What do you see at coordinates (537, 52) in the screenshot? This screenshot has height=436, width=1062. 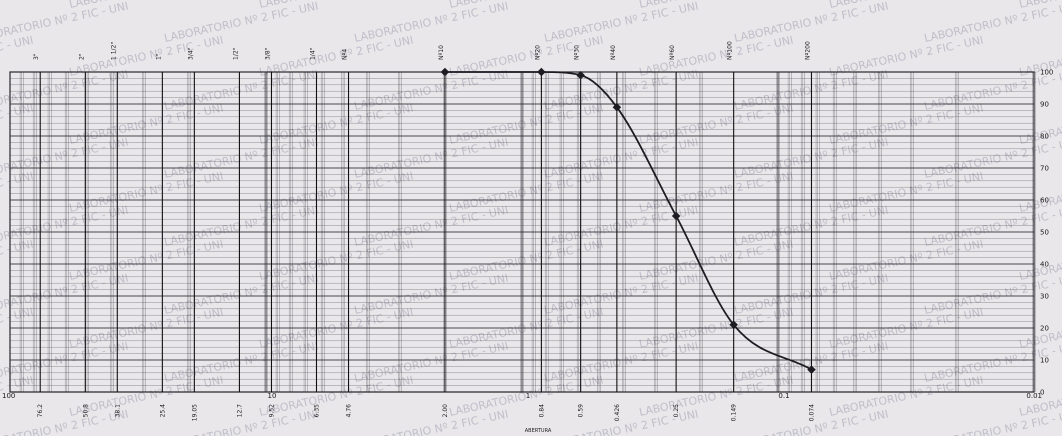 I see `sieve-name-label: Nº20` at bounding box center [537, 52].